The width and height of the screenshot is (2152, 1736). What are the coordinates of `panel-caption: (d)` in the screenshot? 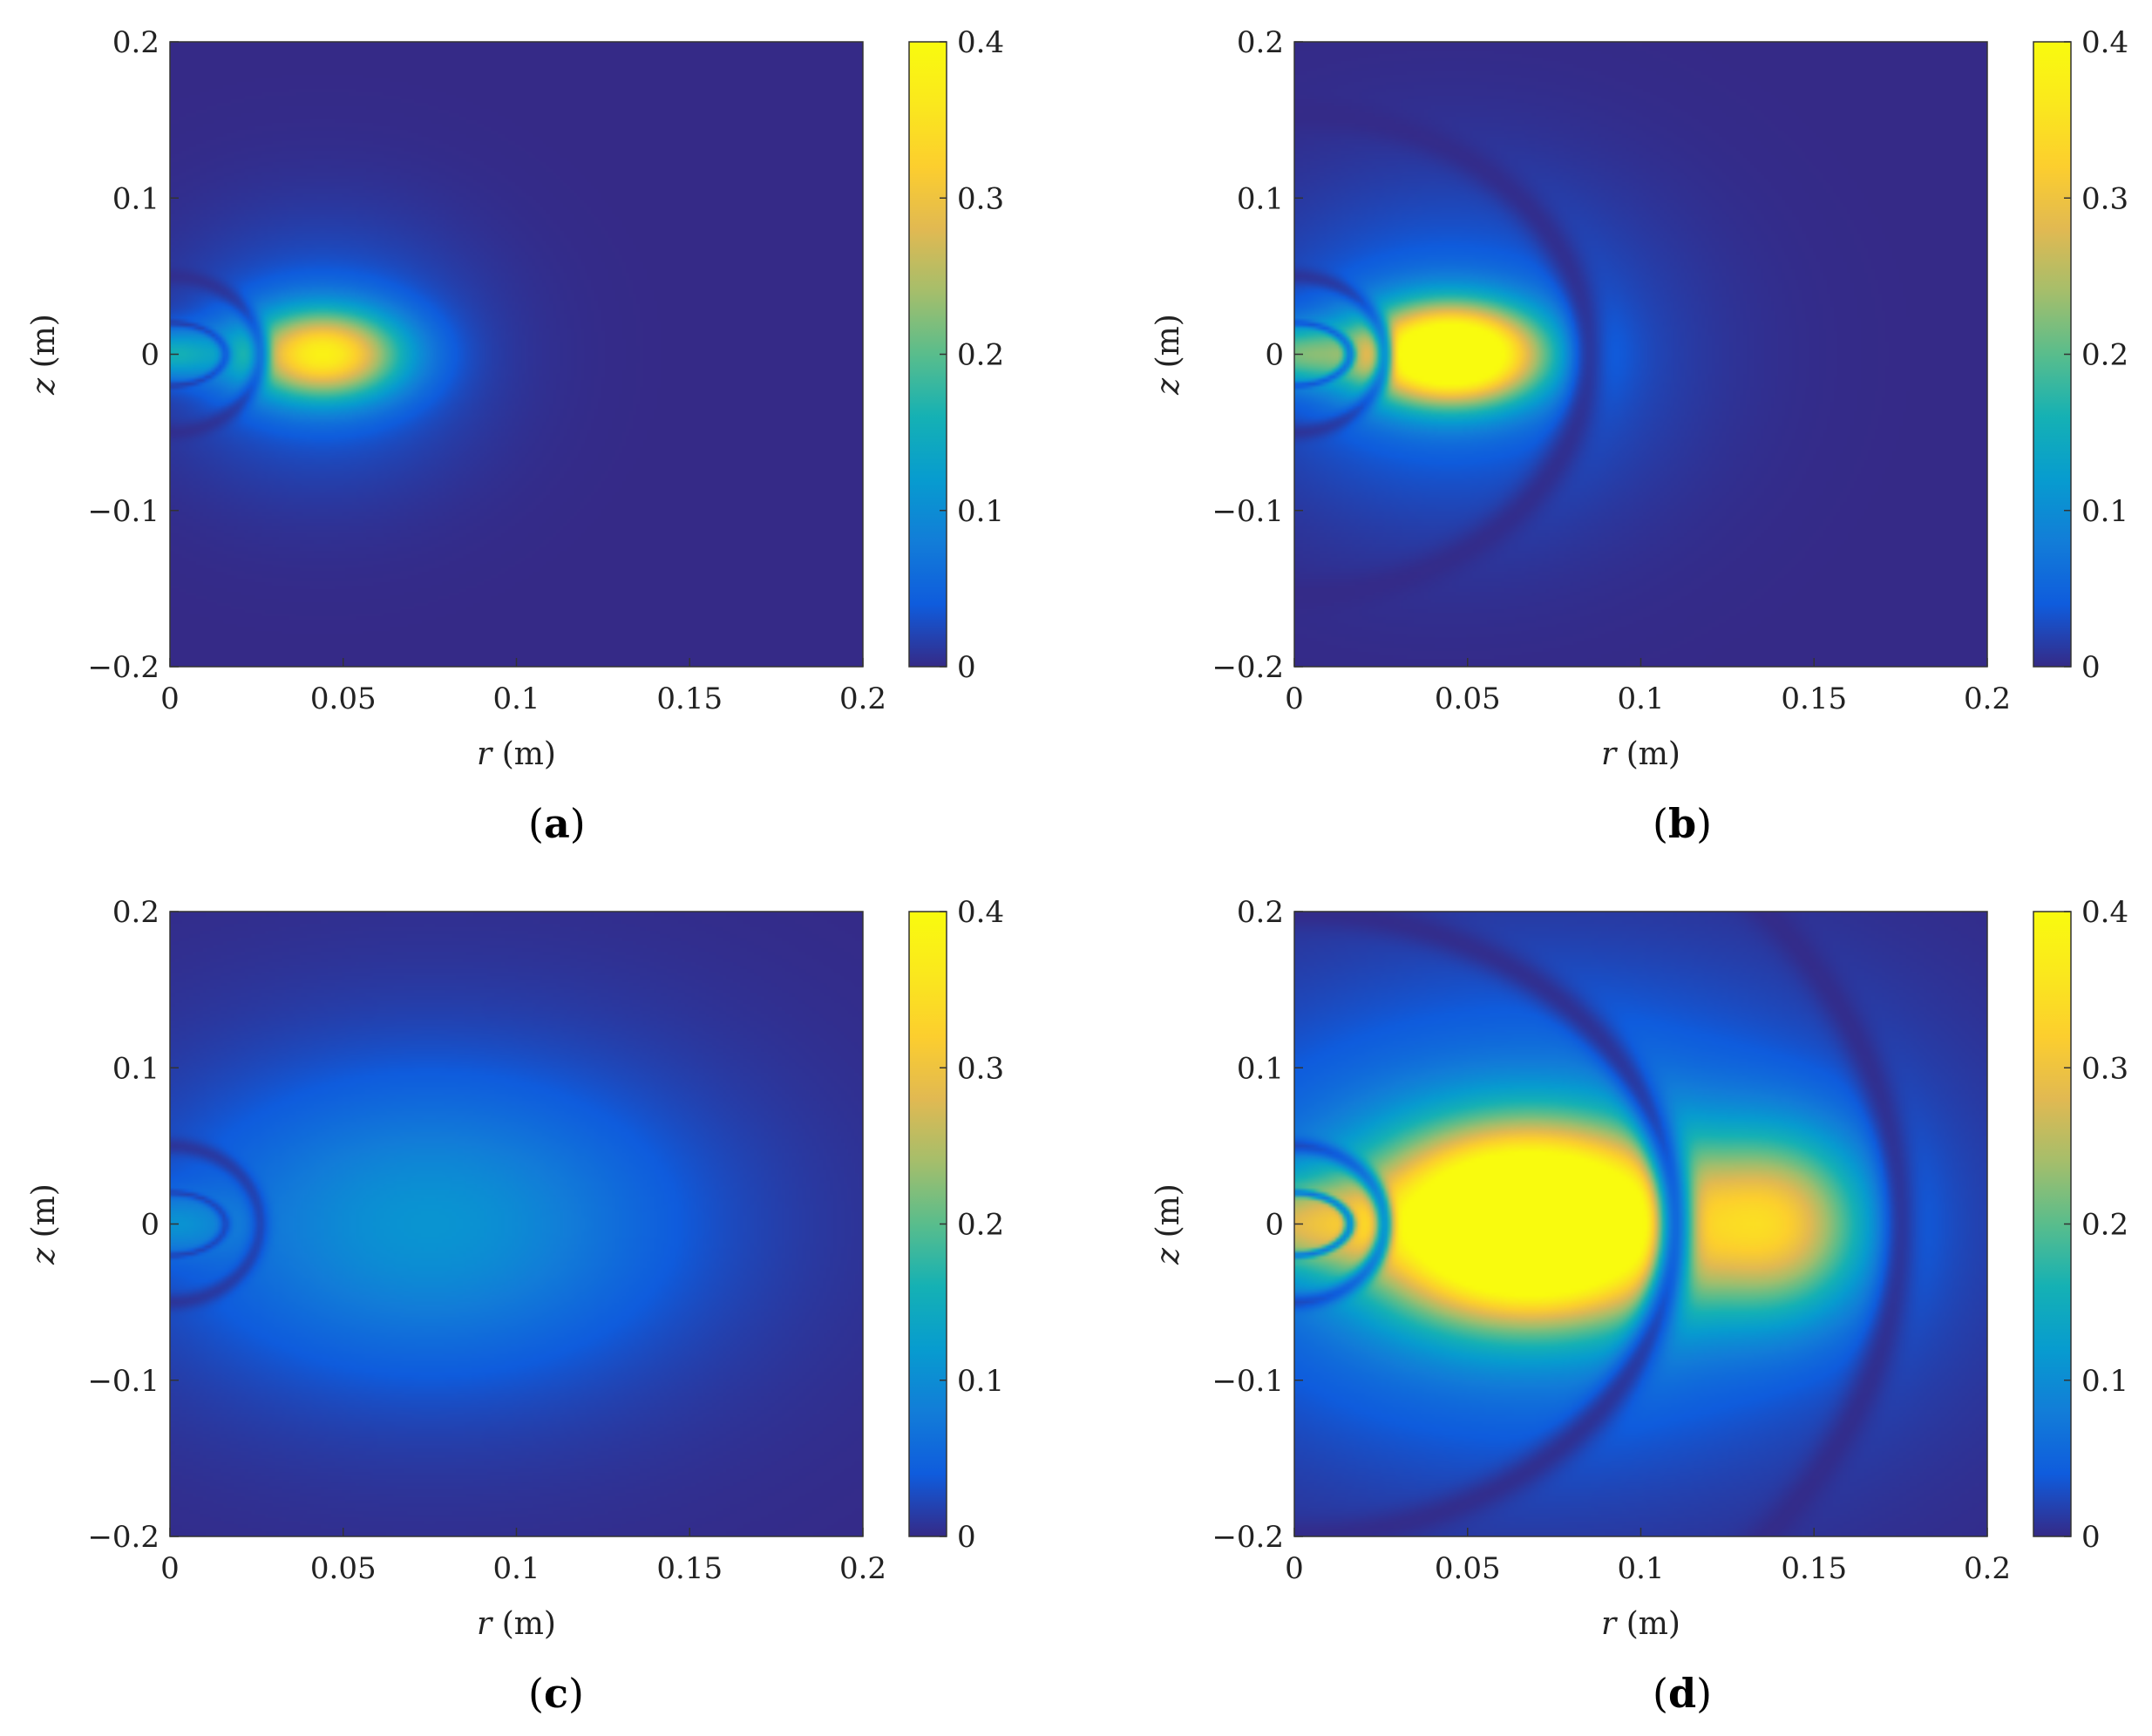 It's located at (1682, 1693).